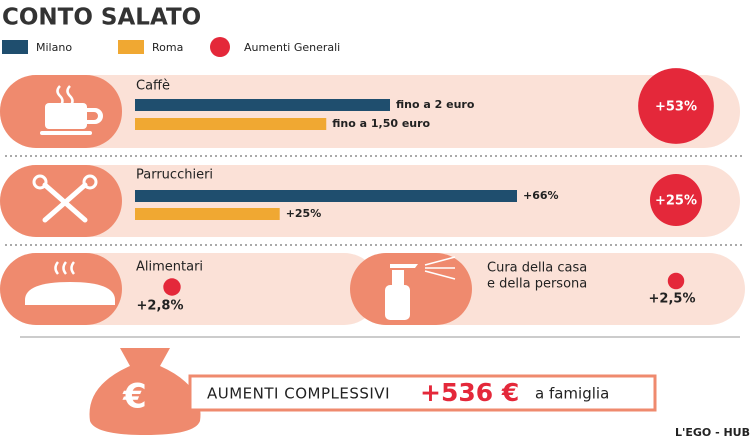 This screenshot has height=440, width=752. I want to click on icon-bg, so click(411, 289).